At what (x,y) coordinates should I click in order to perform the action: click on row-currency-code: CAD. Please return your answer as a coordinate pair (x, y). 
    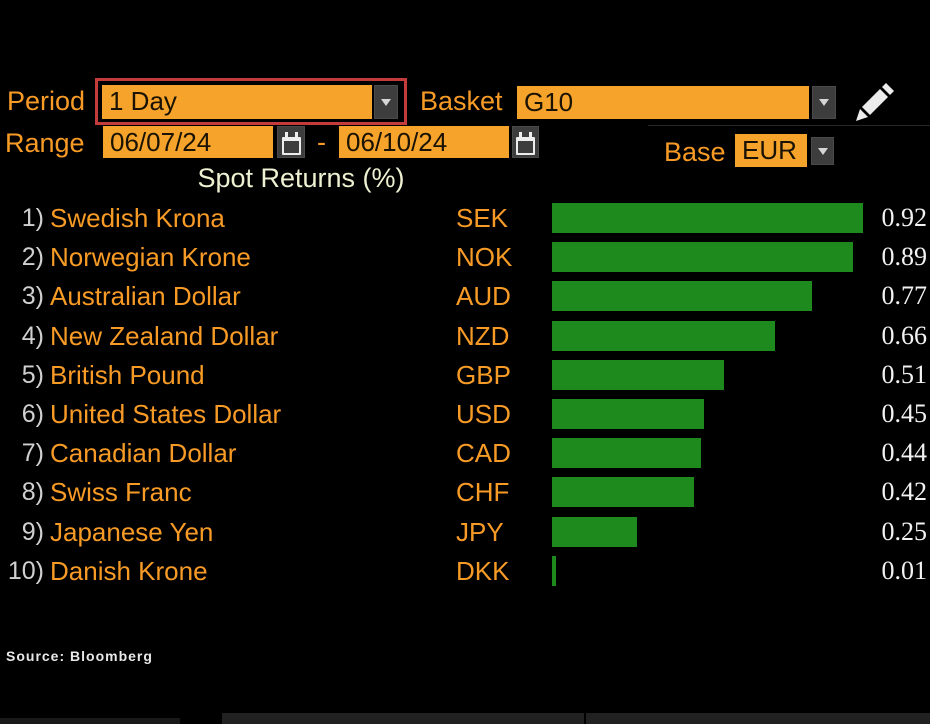
    Looking at the image, I should click on (483, 453).